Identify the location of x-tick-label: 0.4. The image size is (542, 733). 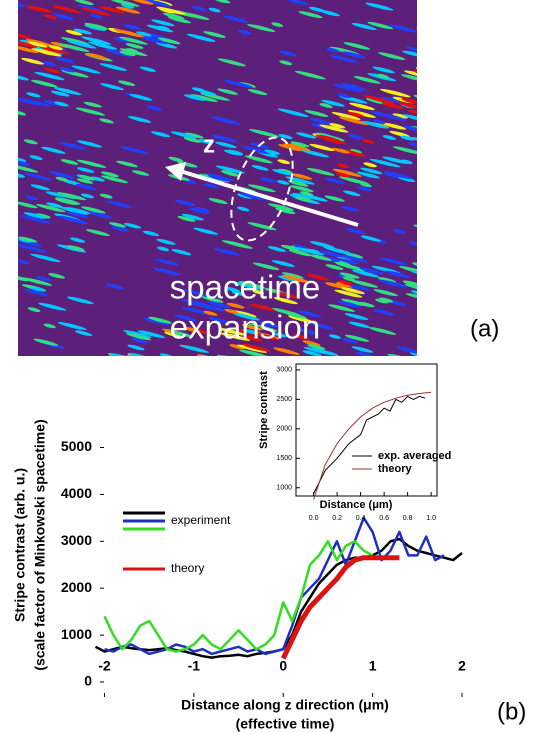
(361, 518).